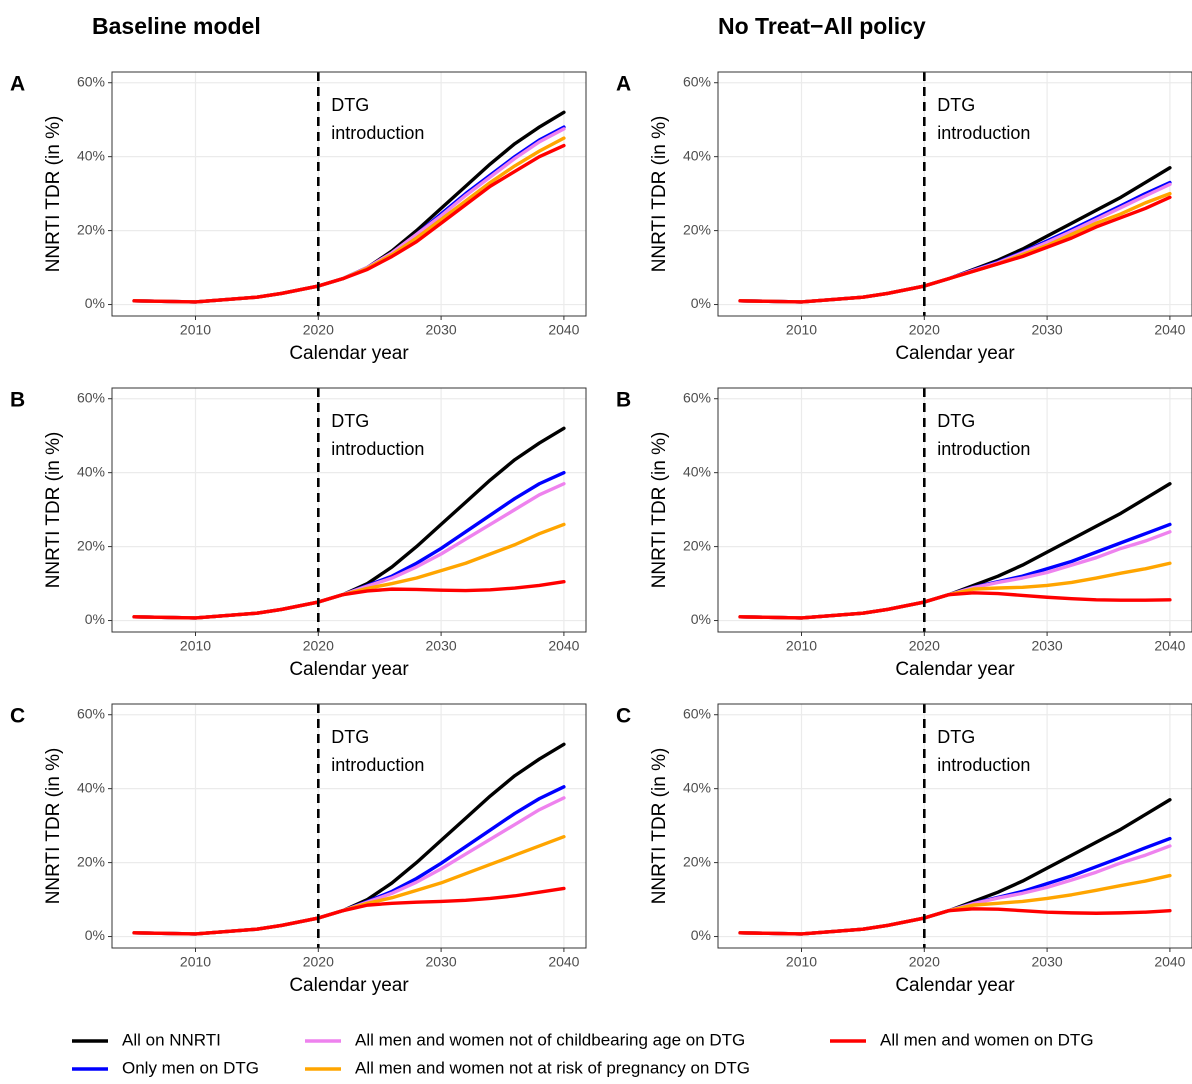 The width and height of the screenshot is (1192, 1084). Describe the element at coordinates (987, 1039) in the screenshot. I see `legend-label: All men and women on DTG` at that location.